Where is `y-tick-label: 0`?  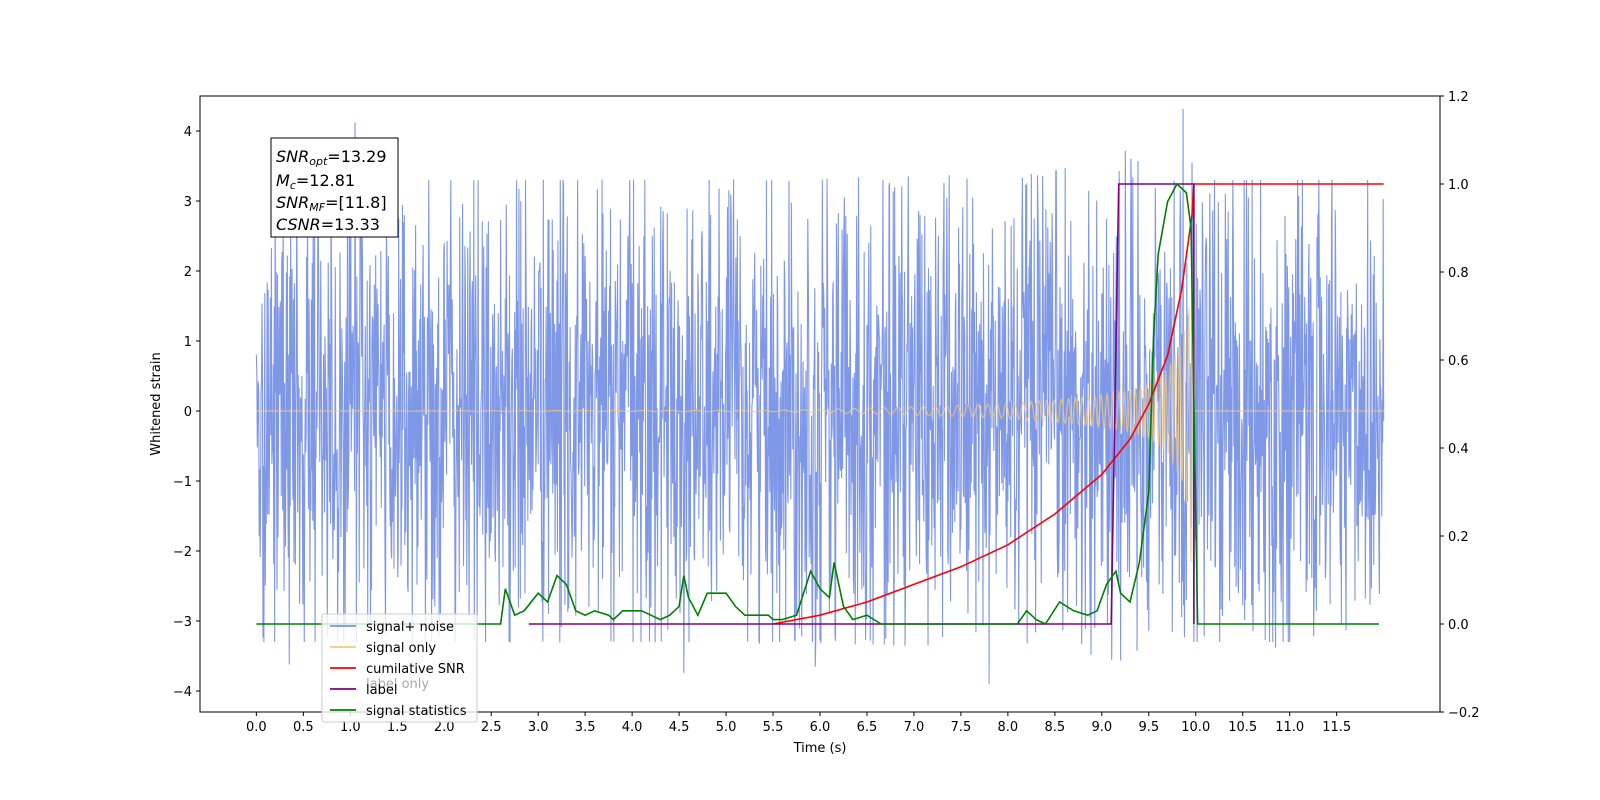
y-tick-label: 0 is located at coordinates (188, 412).